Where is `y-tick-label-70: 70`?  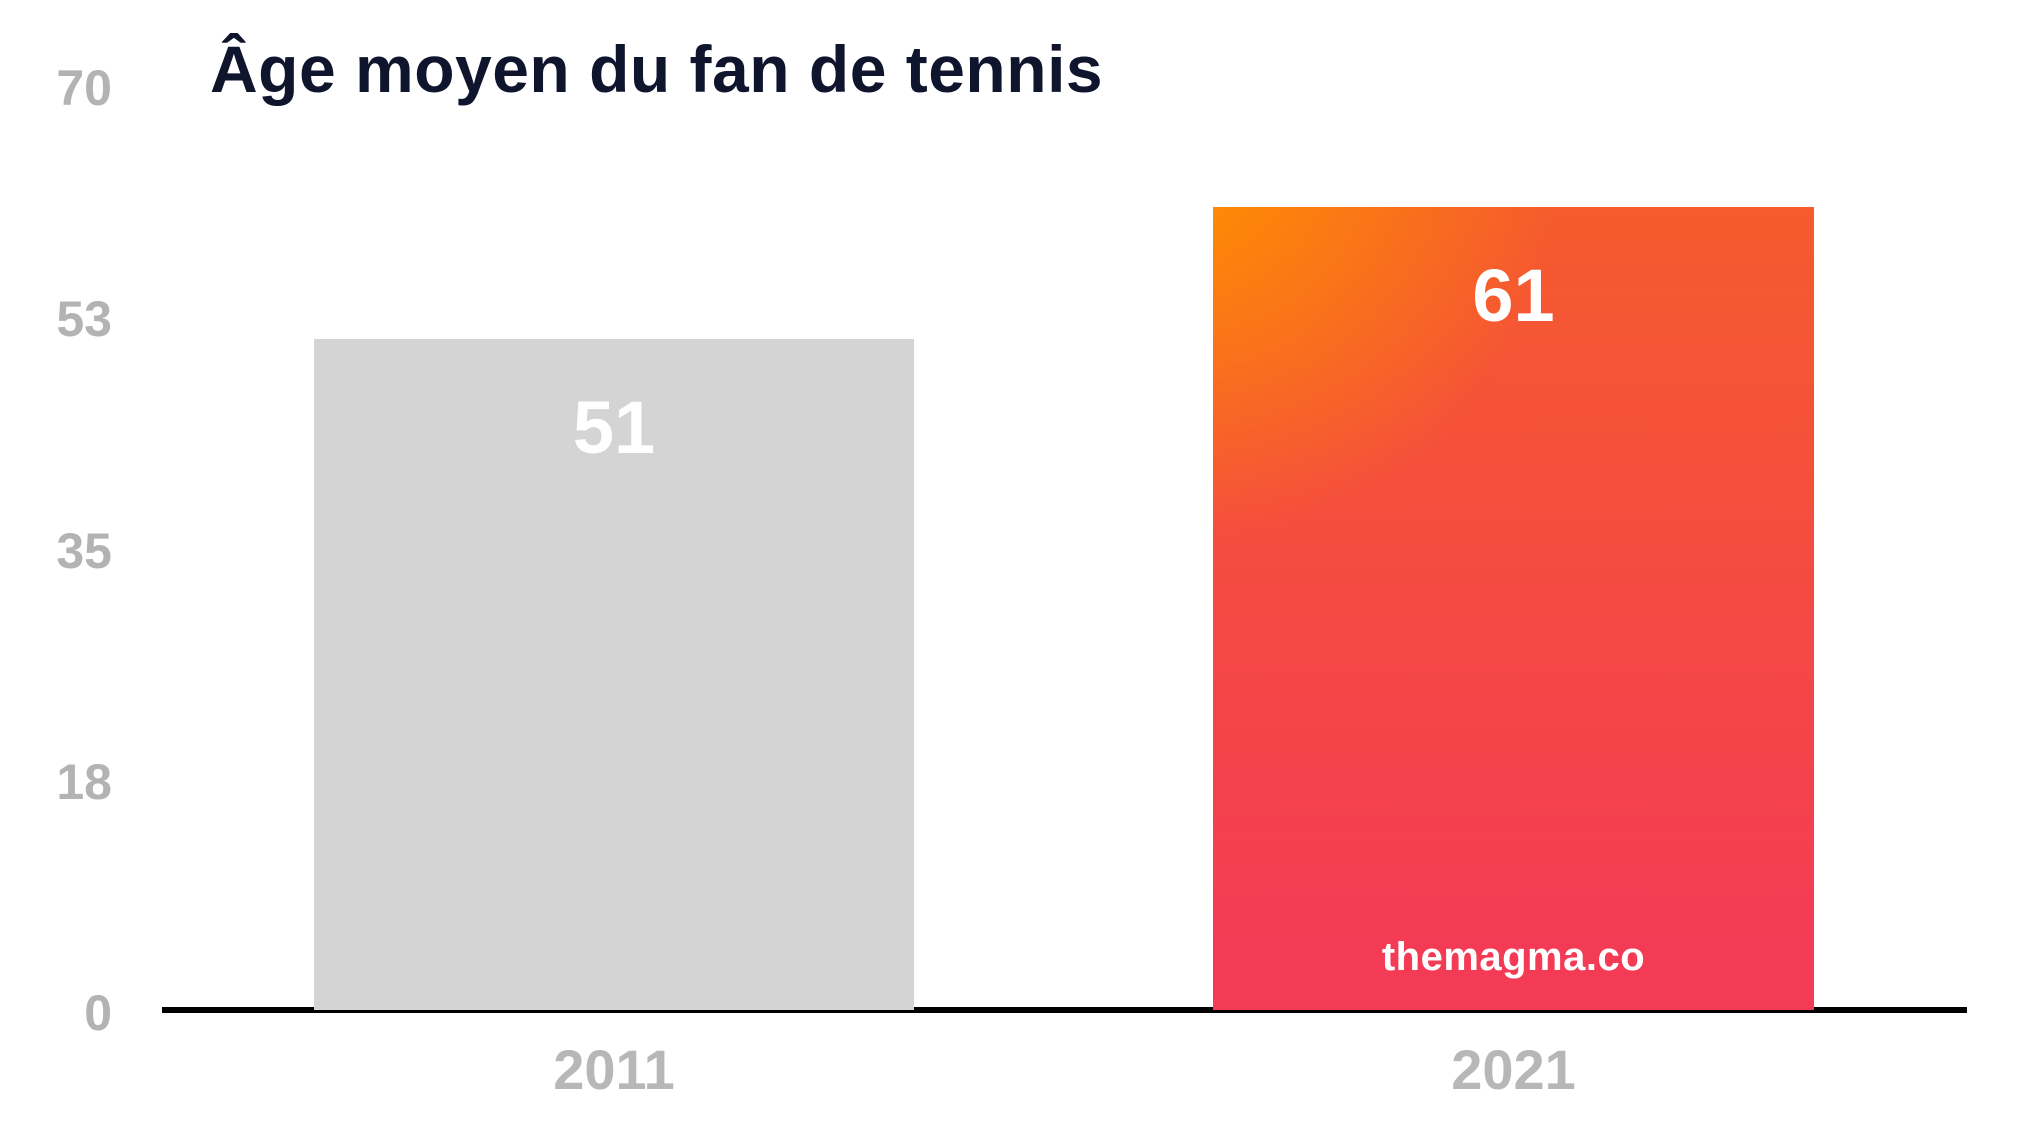 y-tick-label-70: 70 is located at coordinates (84, 88).